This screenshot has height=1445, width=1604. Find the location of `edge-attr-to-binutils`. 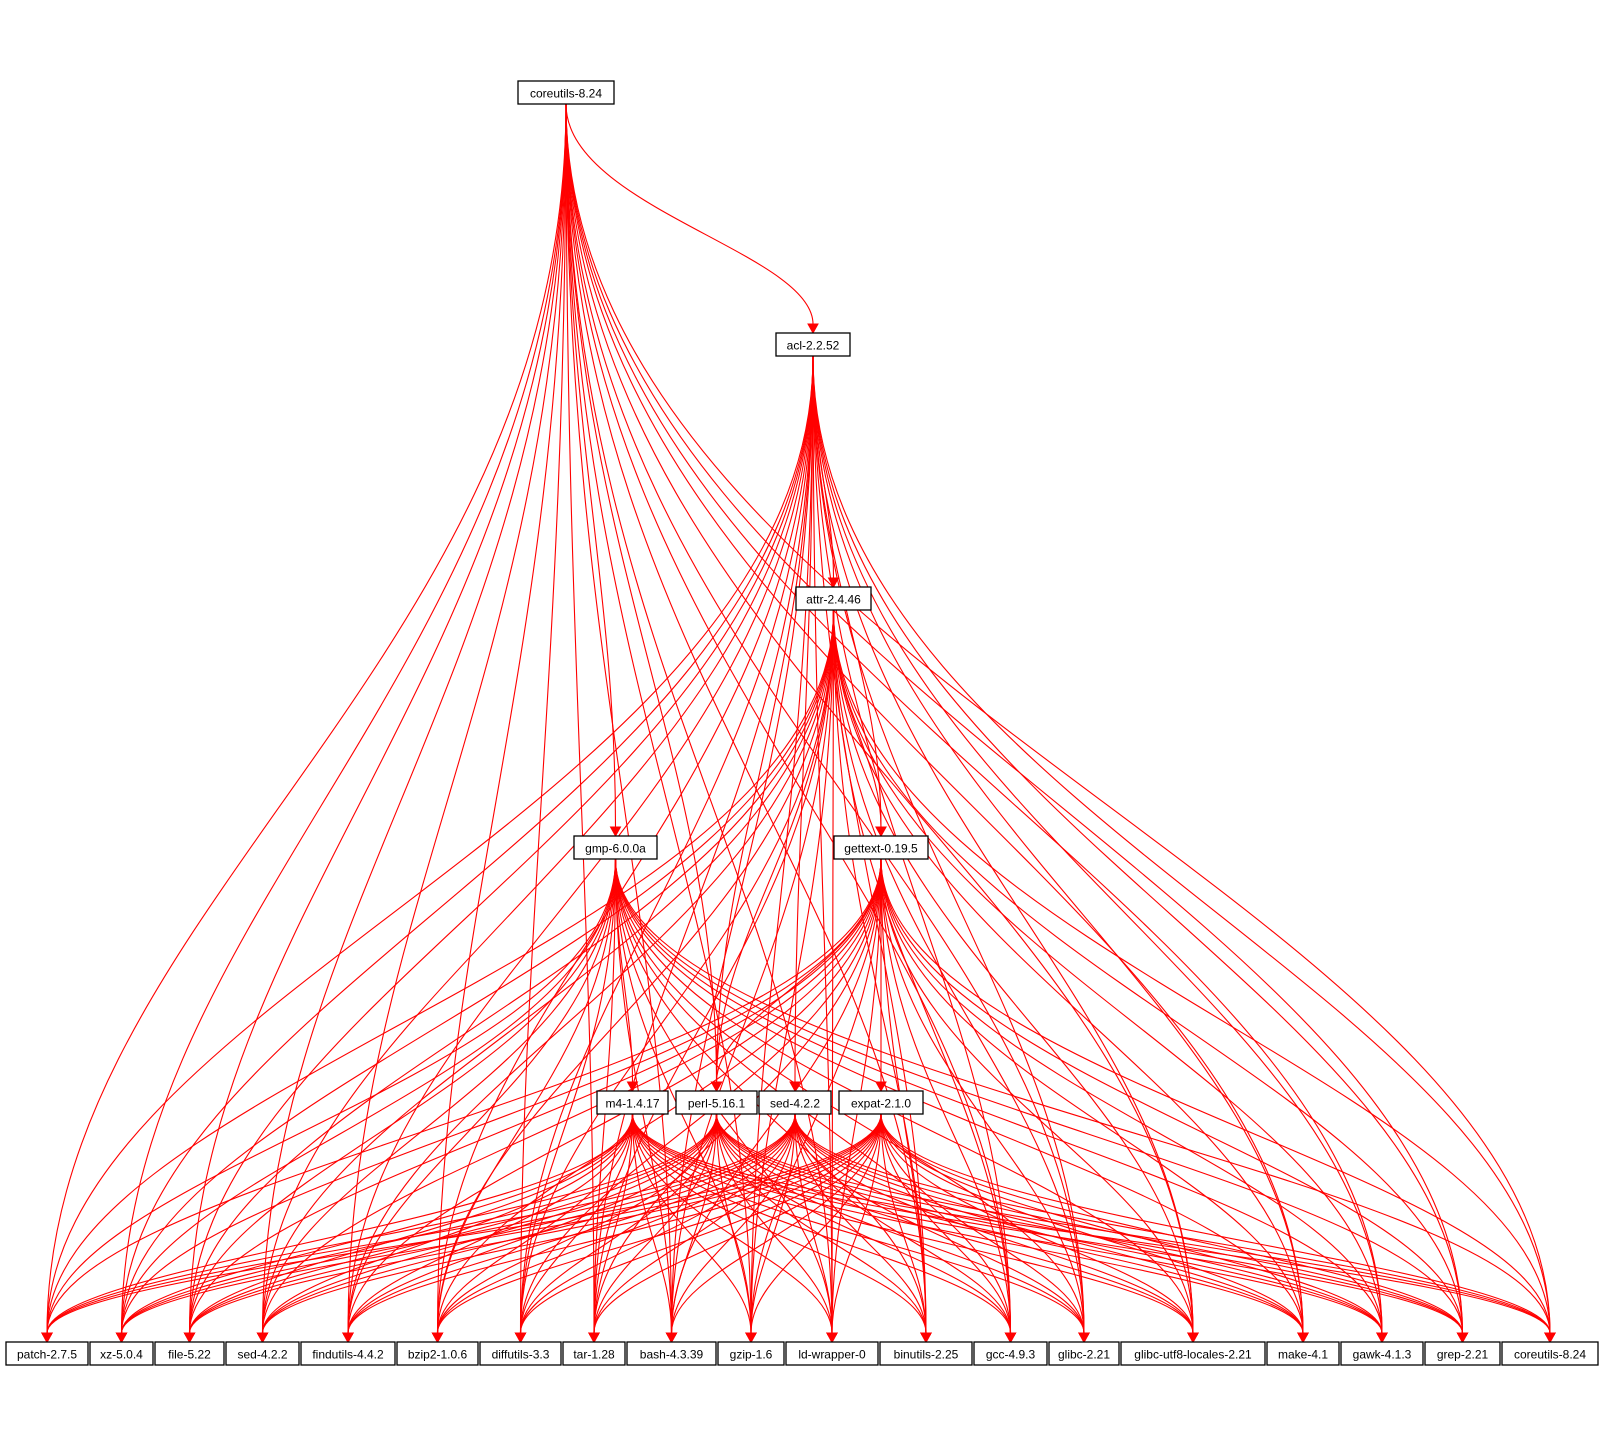

edge-attr-to-binutils is located at coordinates (879, 971).